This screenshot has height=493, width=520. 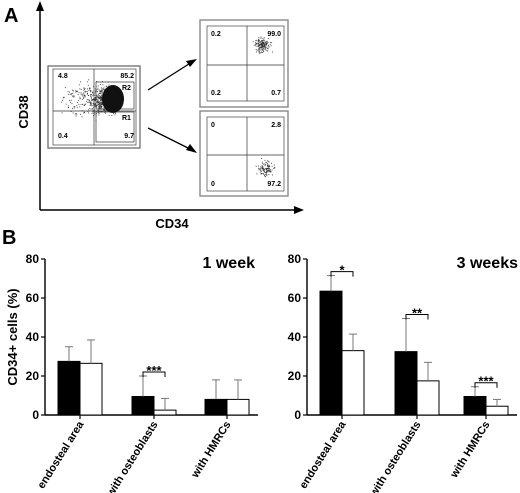 I want to click on upper-q-tl: 0.2, so click(x=216, y=34).